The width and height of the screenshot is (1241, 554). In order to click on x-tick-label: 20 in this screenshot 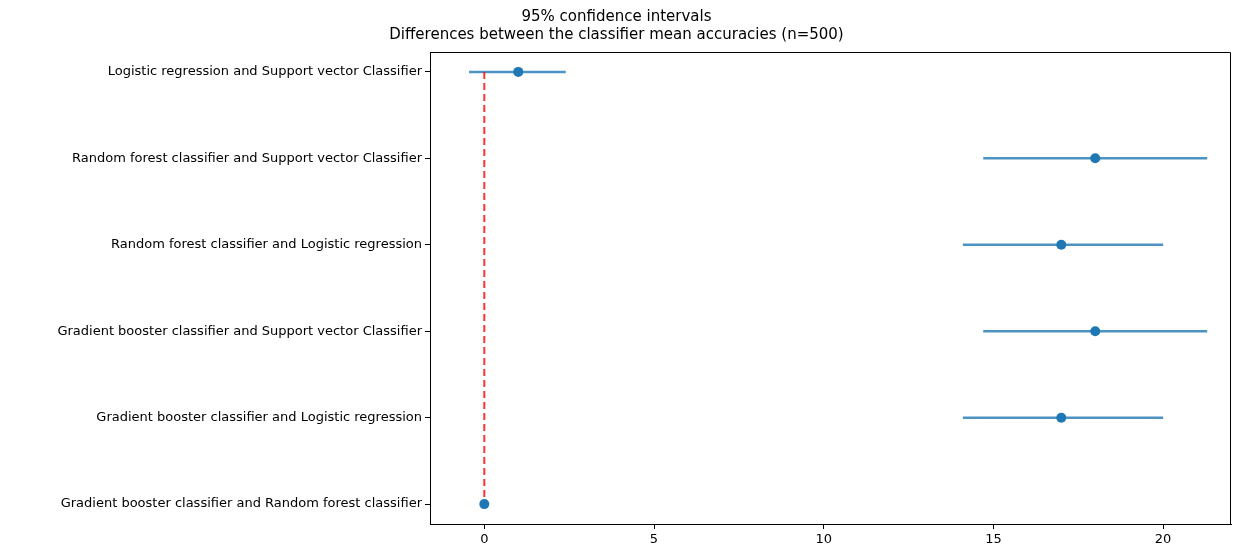, I will do `click(1163, 539)`.